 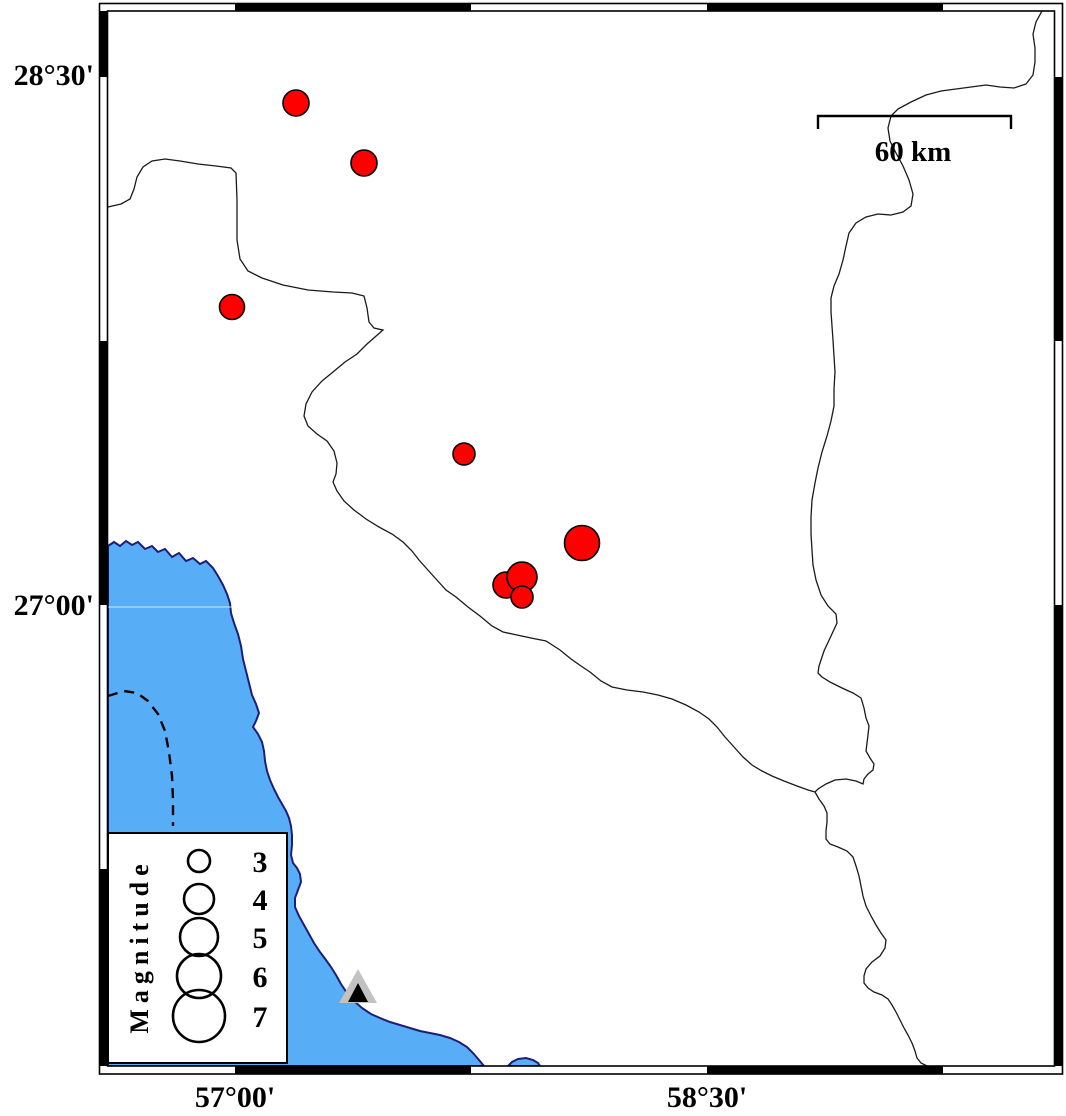 I want to click on scale-bar-label: 60 km, so click(x=913, y=152).